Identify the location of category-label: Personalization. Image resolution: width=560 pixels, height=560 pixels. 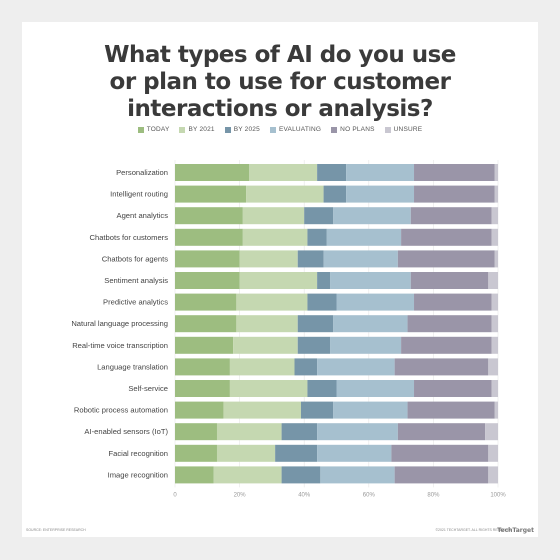
(142, 172).